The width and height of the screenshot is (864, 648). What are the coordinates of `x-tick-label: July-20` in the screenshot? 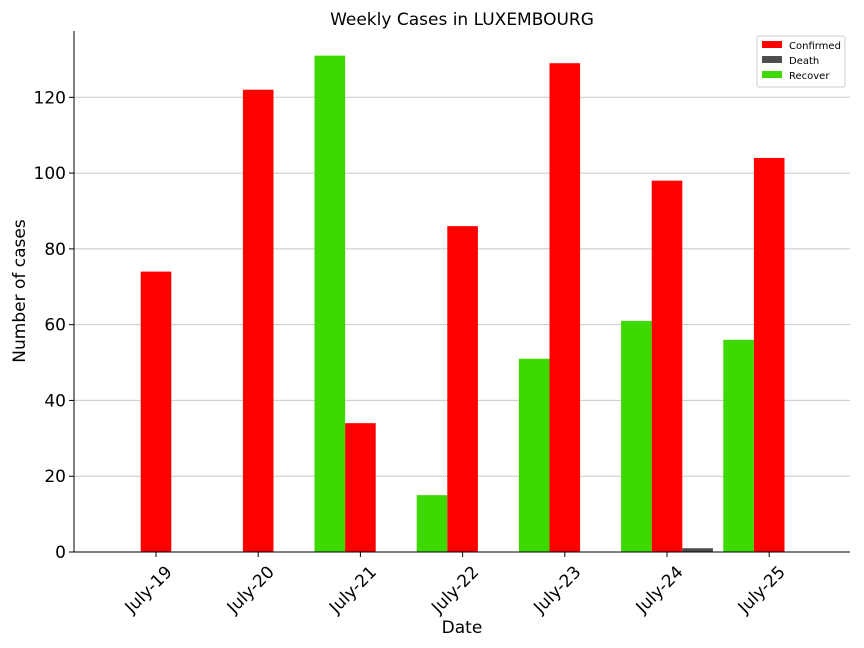 It's located at (251, 590).